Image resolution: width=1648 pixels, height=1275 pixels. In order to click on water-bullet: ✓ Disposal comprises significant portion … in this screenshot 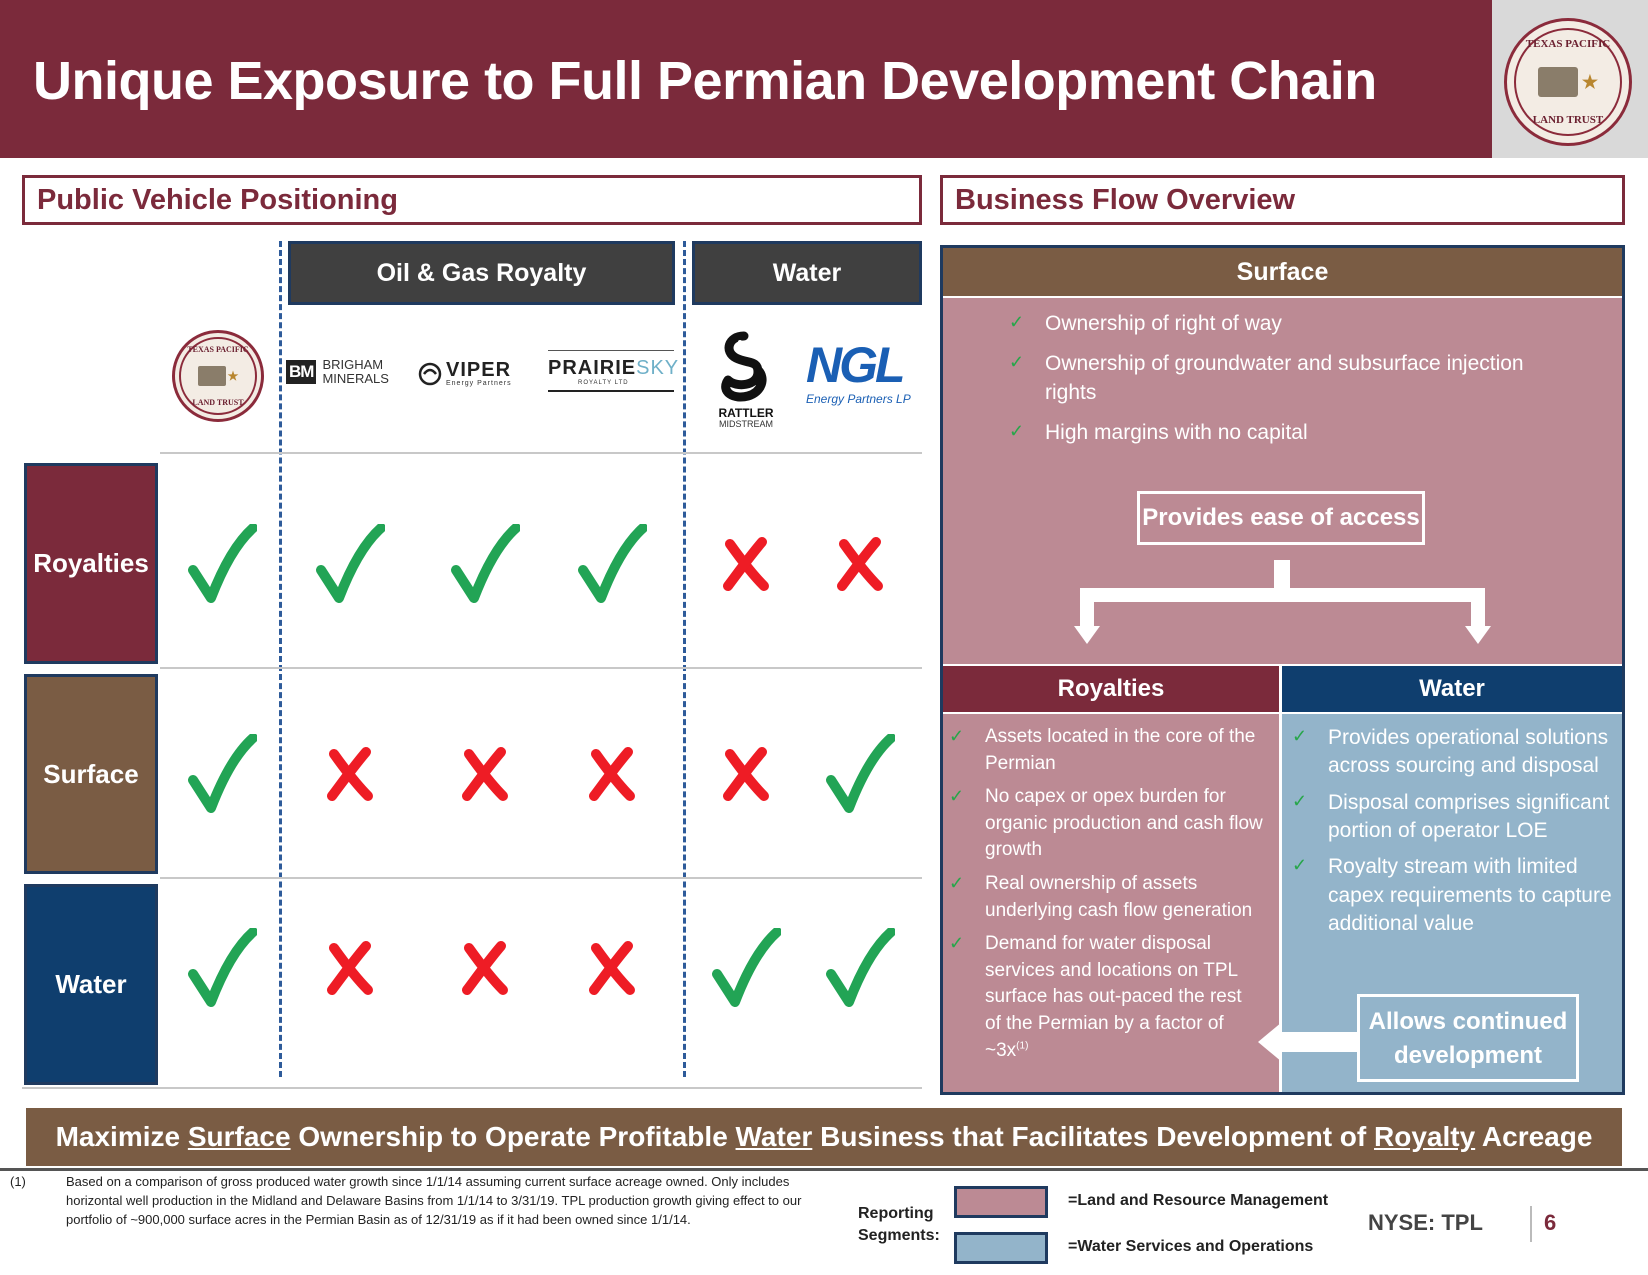, I will do `click(1451, 816)`.